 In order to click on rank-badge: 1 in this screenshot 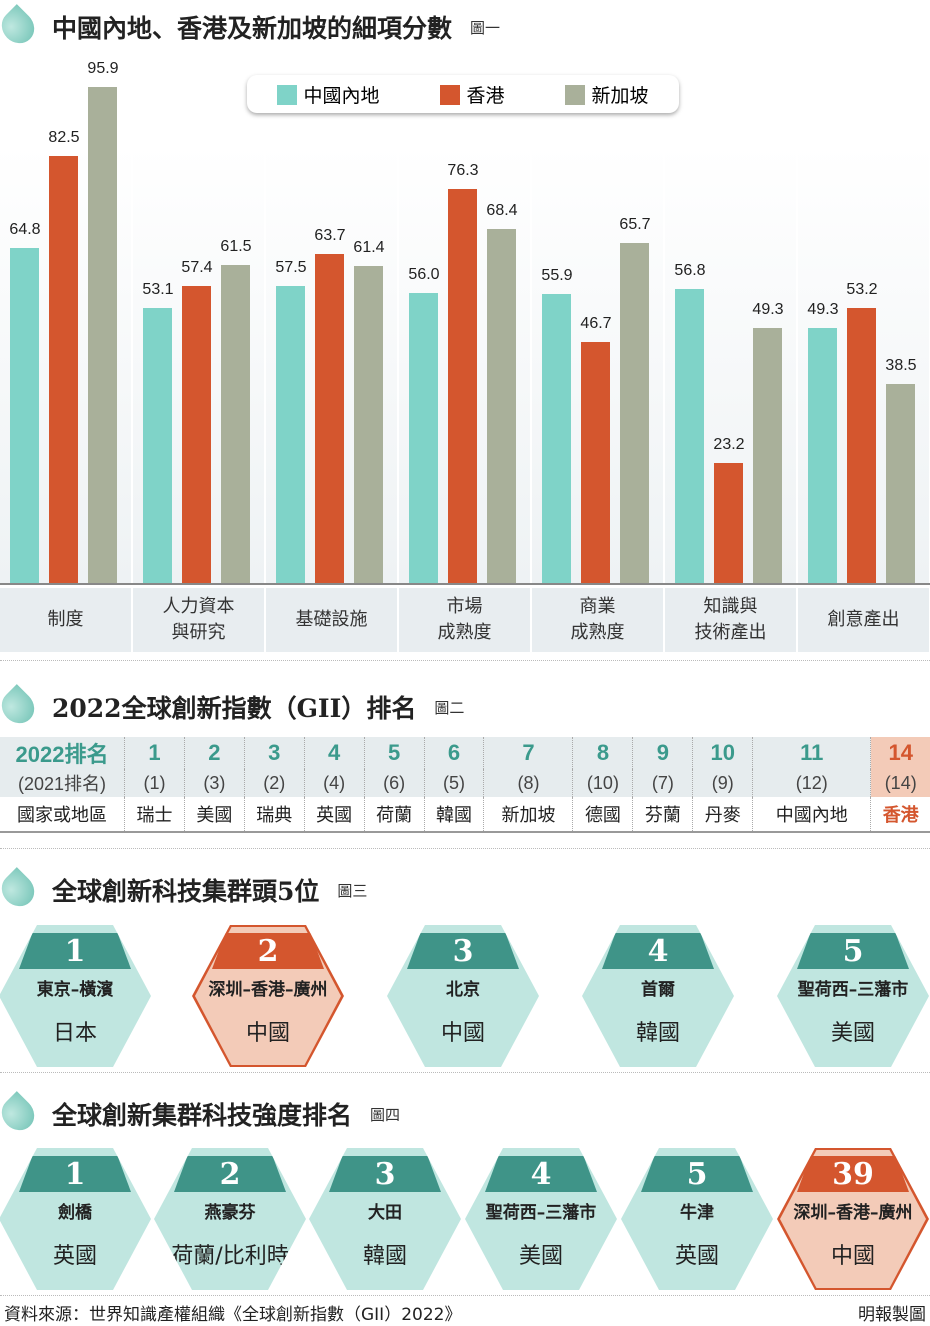, I will do `click(75, 1174)`.